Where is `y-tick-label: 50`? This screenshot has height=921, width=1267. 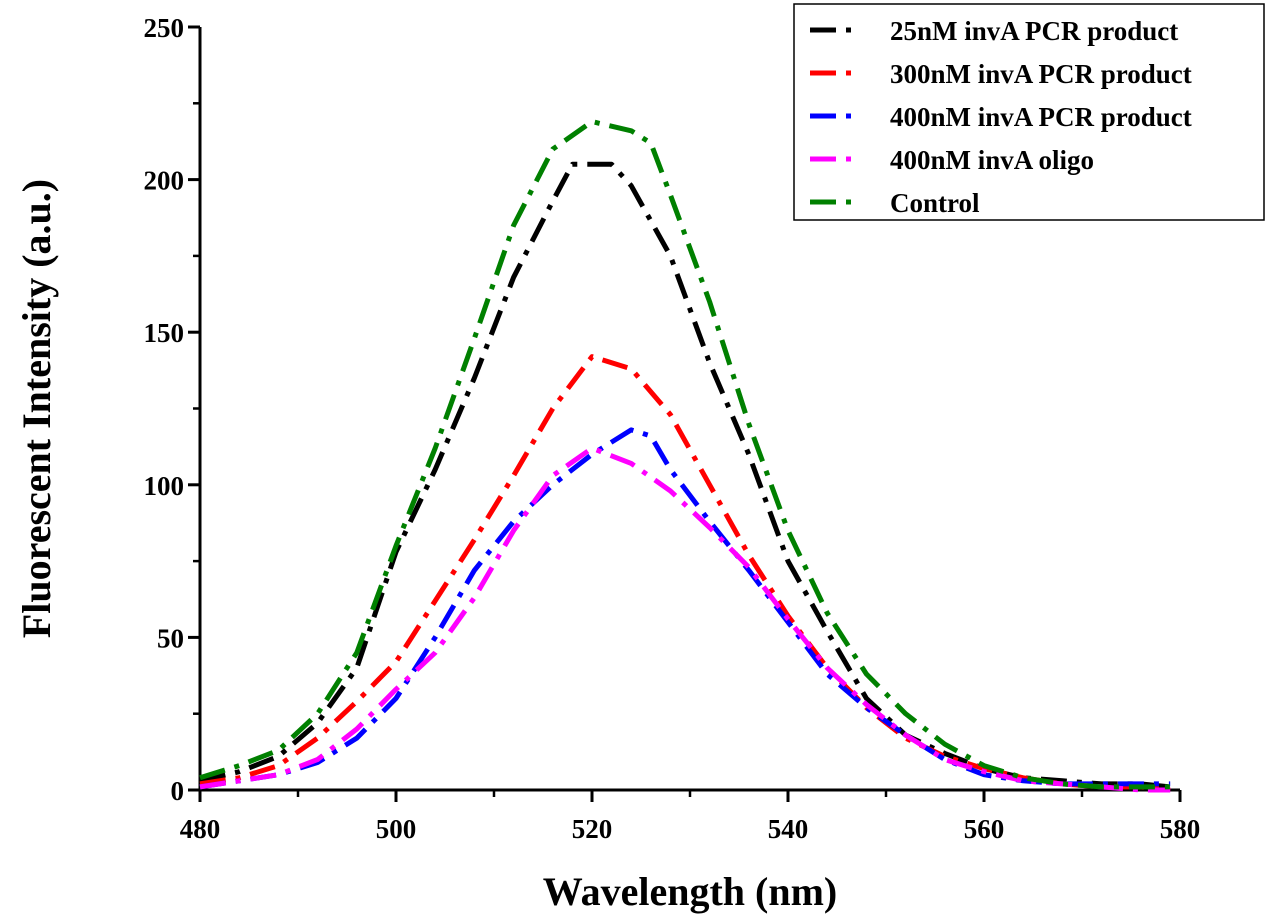 y-tick-label: 50 is located at coordinates (170, 638).